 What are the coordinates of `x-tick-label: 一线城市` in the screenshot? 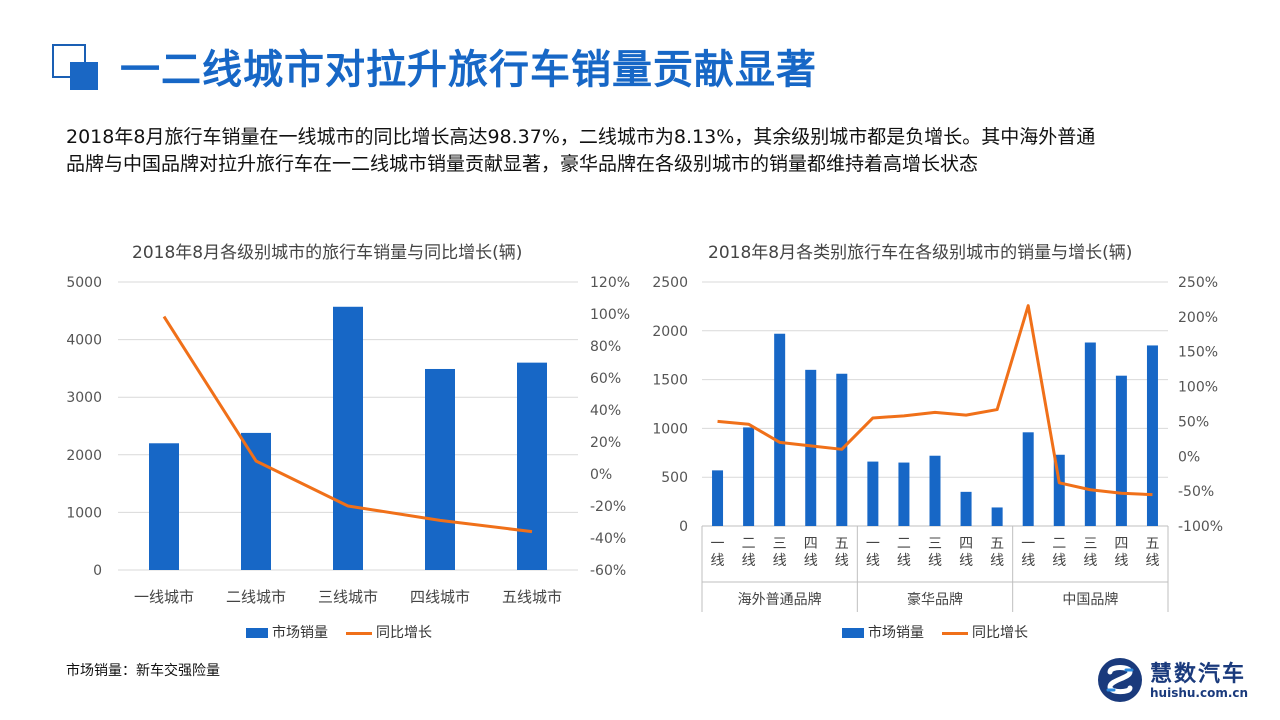 It's located at (164, 597).